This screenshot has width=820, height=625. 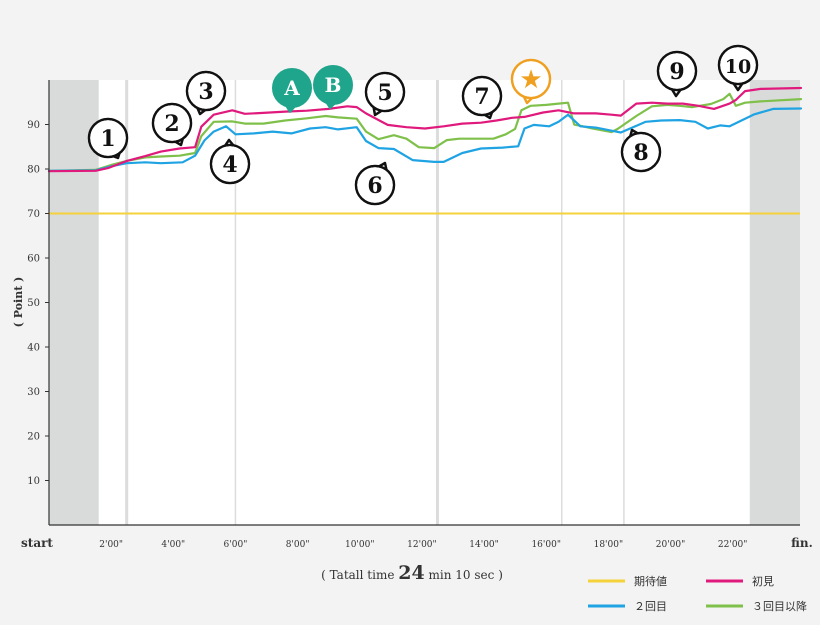 I want to click on annotation-bubble-7: 7, so click(x=482, y=97).